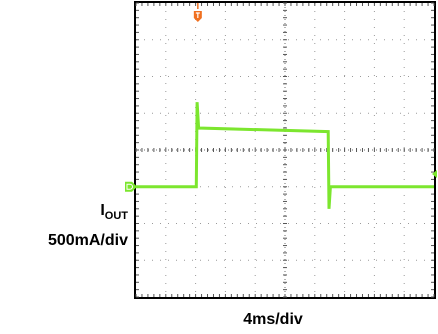 The image size is (438, 334). I want to click on trigger-level-arrow-icon, so click(434, 174).